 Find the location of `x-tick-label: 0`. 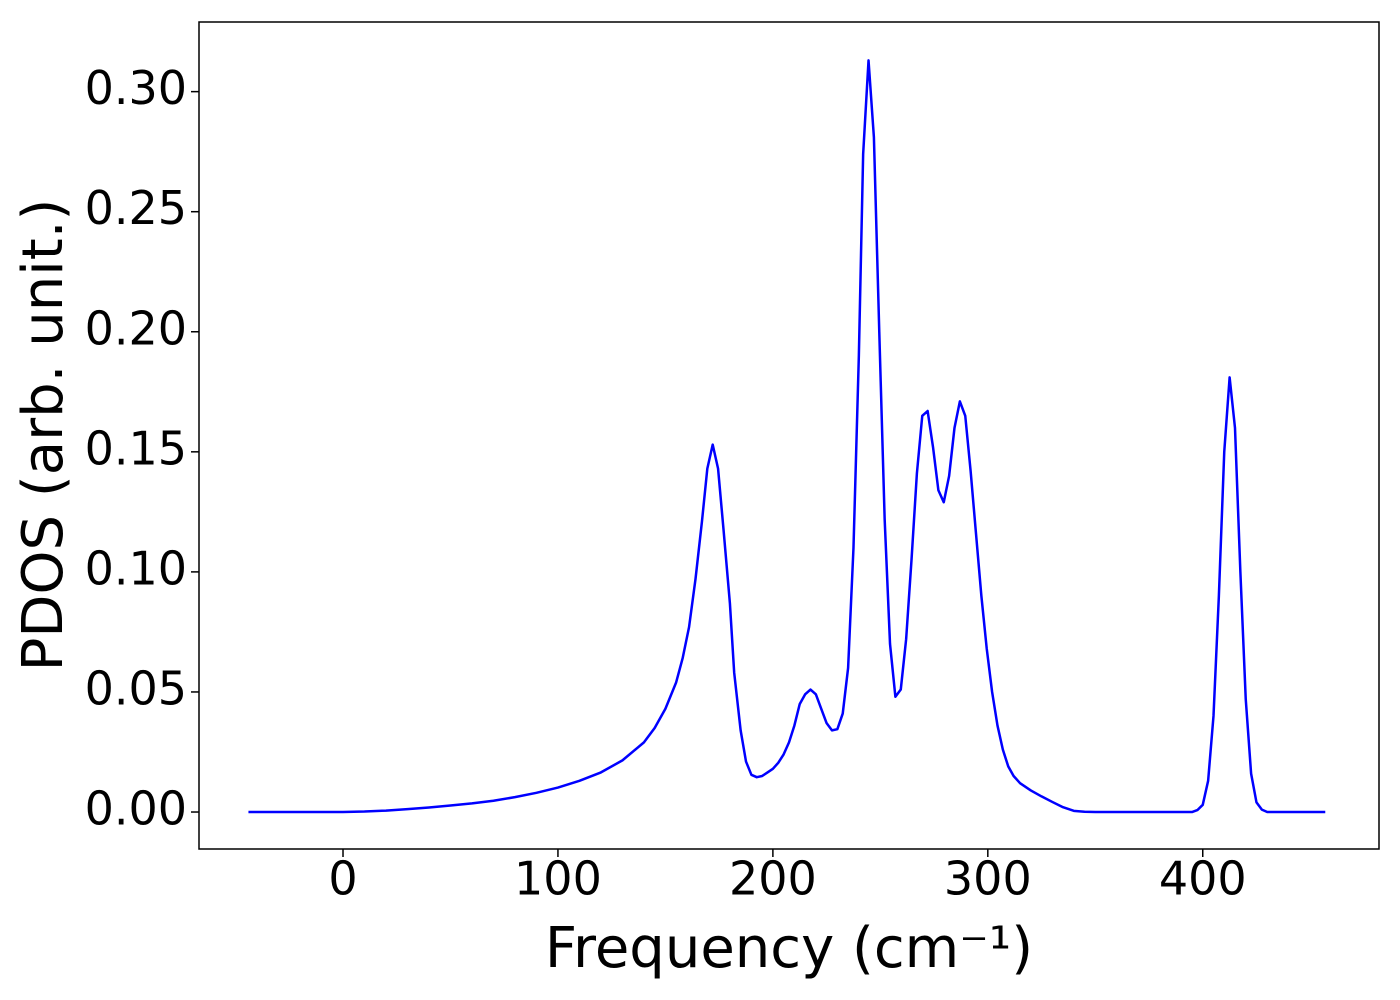

x-tick-label: 0 is located at coordinates (342, 879).